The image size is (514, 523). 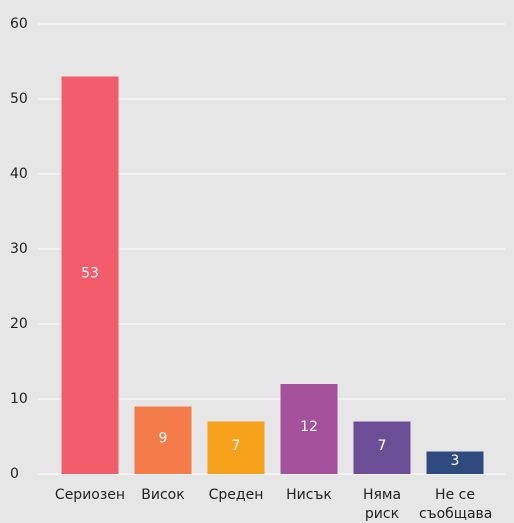 What do you see at coordinates (19, 399) in the screenshot?
I see `y-tick-label: 10` at bounding box center [19, 399].